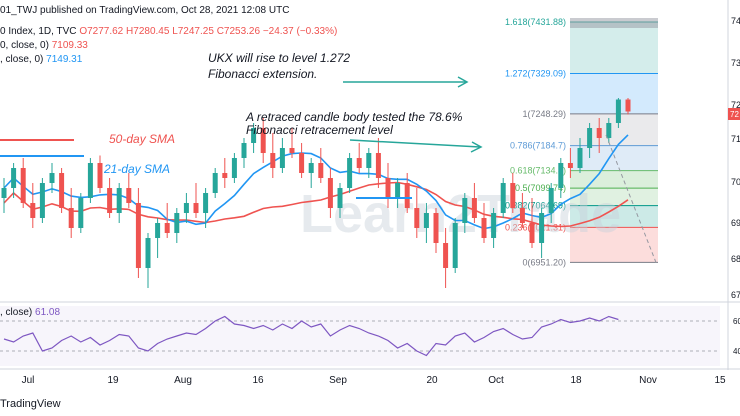 This screenshot has height=416, width=740. I want to click on ma1-value: 7109.33, so click(69, 45).